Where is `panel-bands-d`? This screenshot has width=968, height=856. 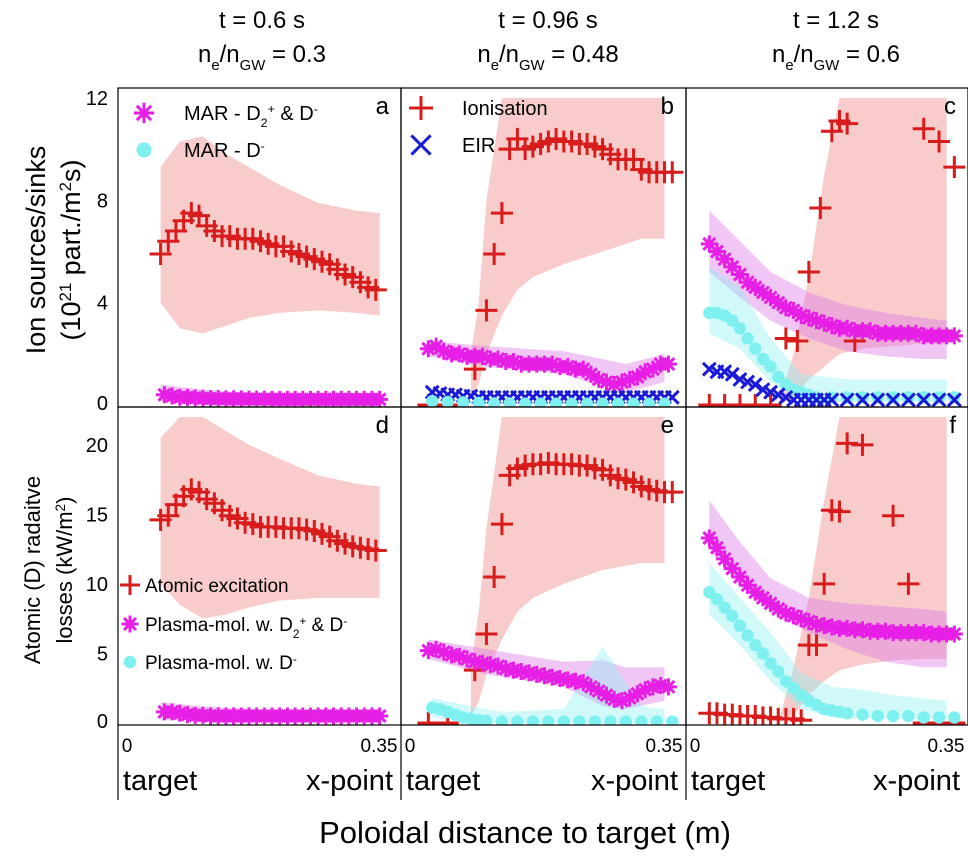
panel-bands-d is located at coordinates (270, 569).